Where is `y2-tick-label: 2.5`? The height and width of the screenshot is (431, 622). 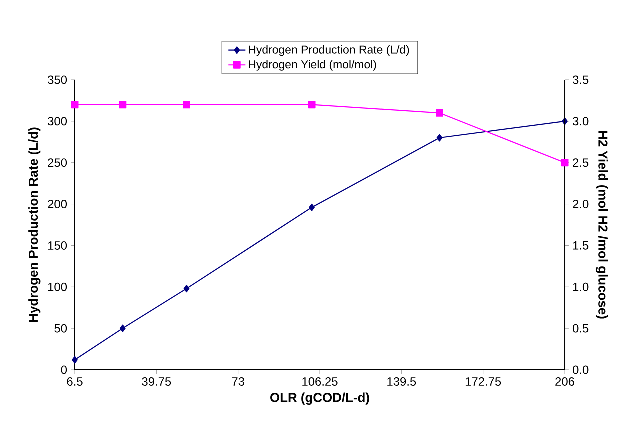 y2-tick-label: 2.5 is located at coordinates (581, 163).